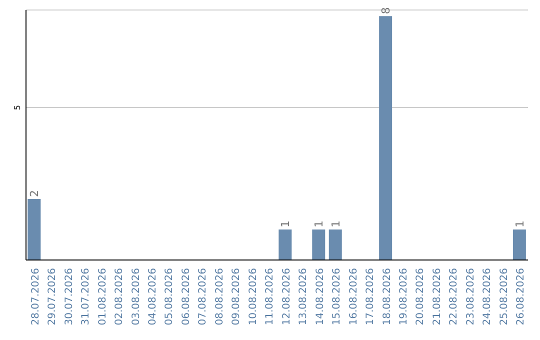  What do you see at coordinates (404, 297) in the screenshot?
I see `x-tick-label: 19.08.2026` at bounding box center [404, 297].